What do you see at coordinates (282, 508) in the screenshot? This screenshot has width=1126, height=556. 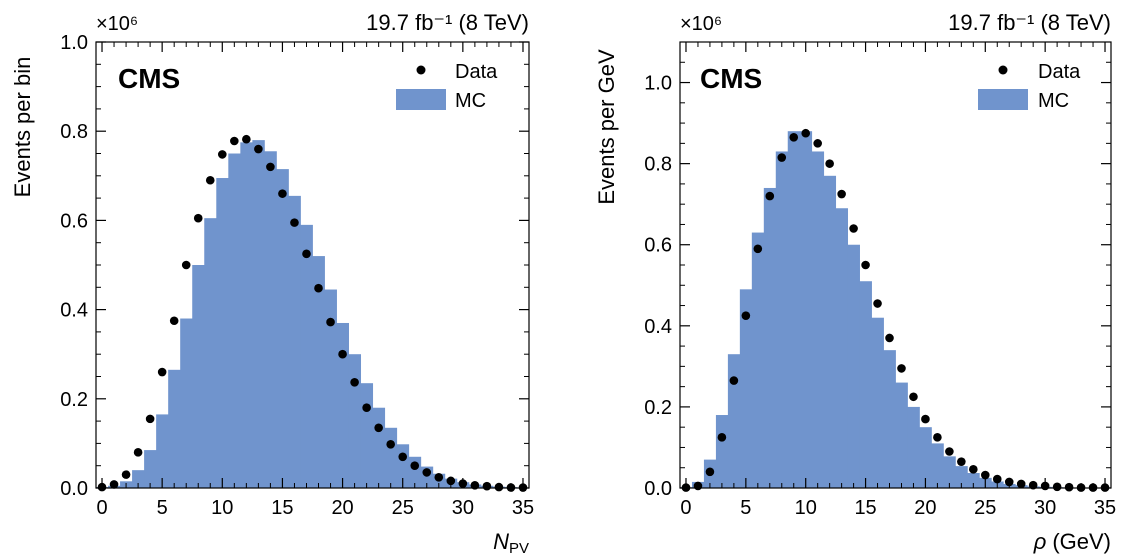 I see `npv-x-tick-label: 15` at bounding box center [282, 508].